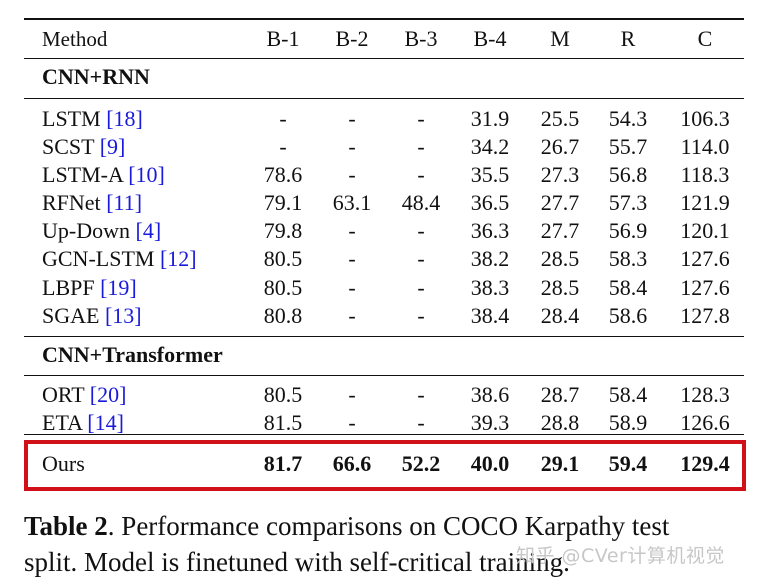 The image size is (762, 588). Describe the element at coordinates (84, 395) in the screenshot. I see `method-cell: ORT [20]` at that location.